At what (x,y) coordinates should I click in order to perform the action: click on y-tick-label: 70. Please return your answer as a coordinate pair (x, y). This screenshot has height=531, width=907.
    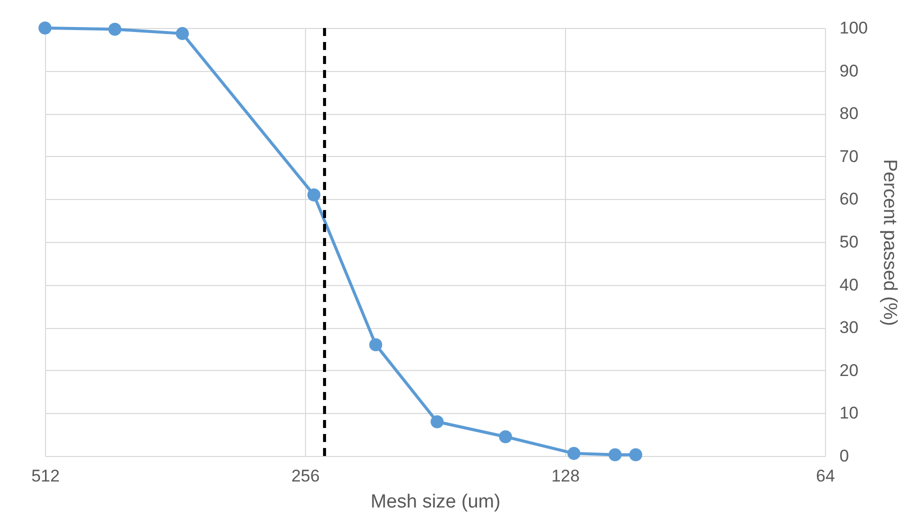
    Looking at the image, I should click on (849, 156).